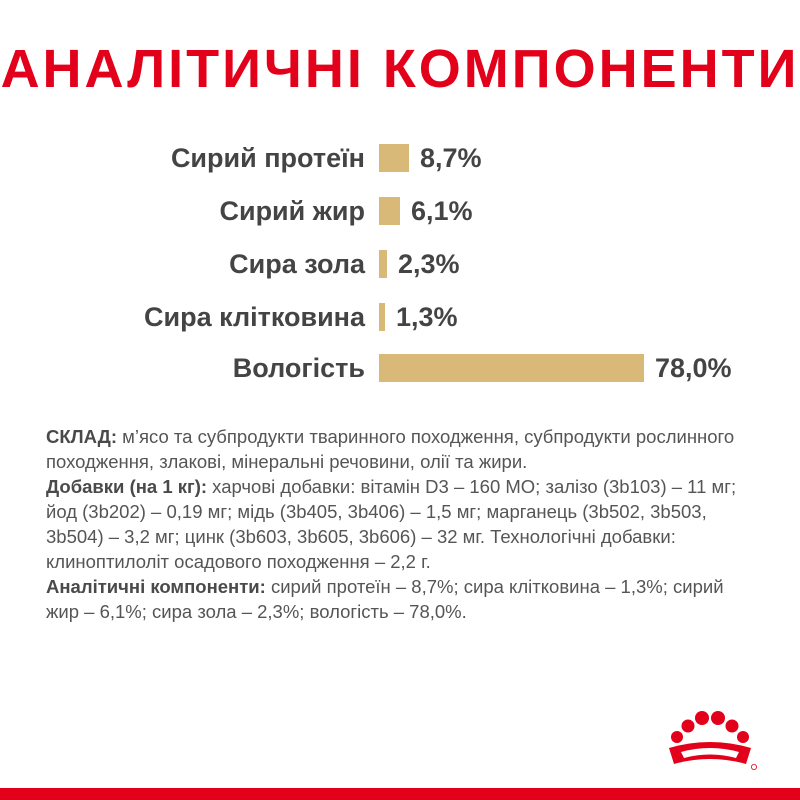 The image size is (800, 800). Describe the element at coordinates (127, 486) in the screenshot. I see `additives-label: Добавки (на 1 кг):` at that location.